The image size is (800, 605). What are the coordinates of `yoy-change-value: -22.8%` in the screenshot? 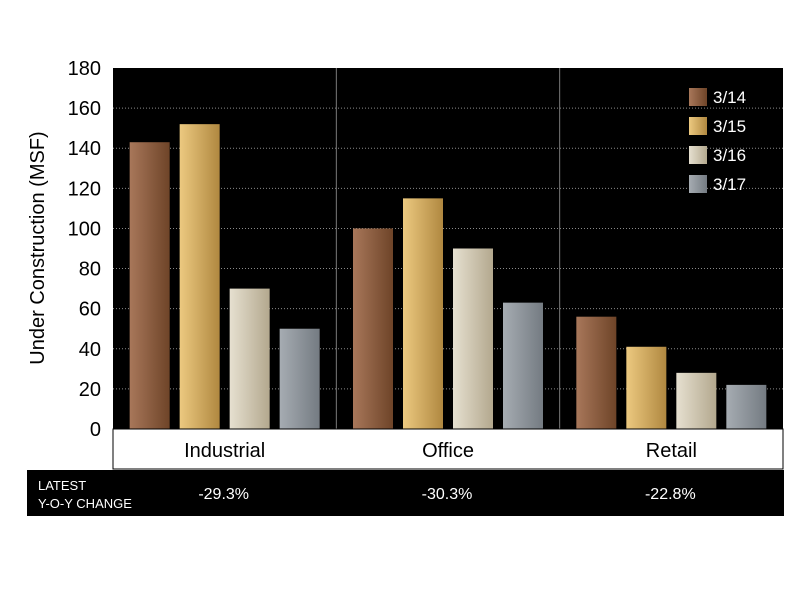 It's located at (670, 494).